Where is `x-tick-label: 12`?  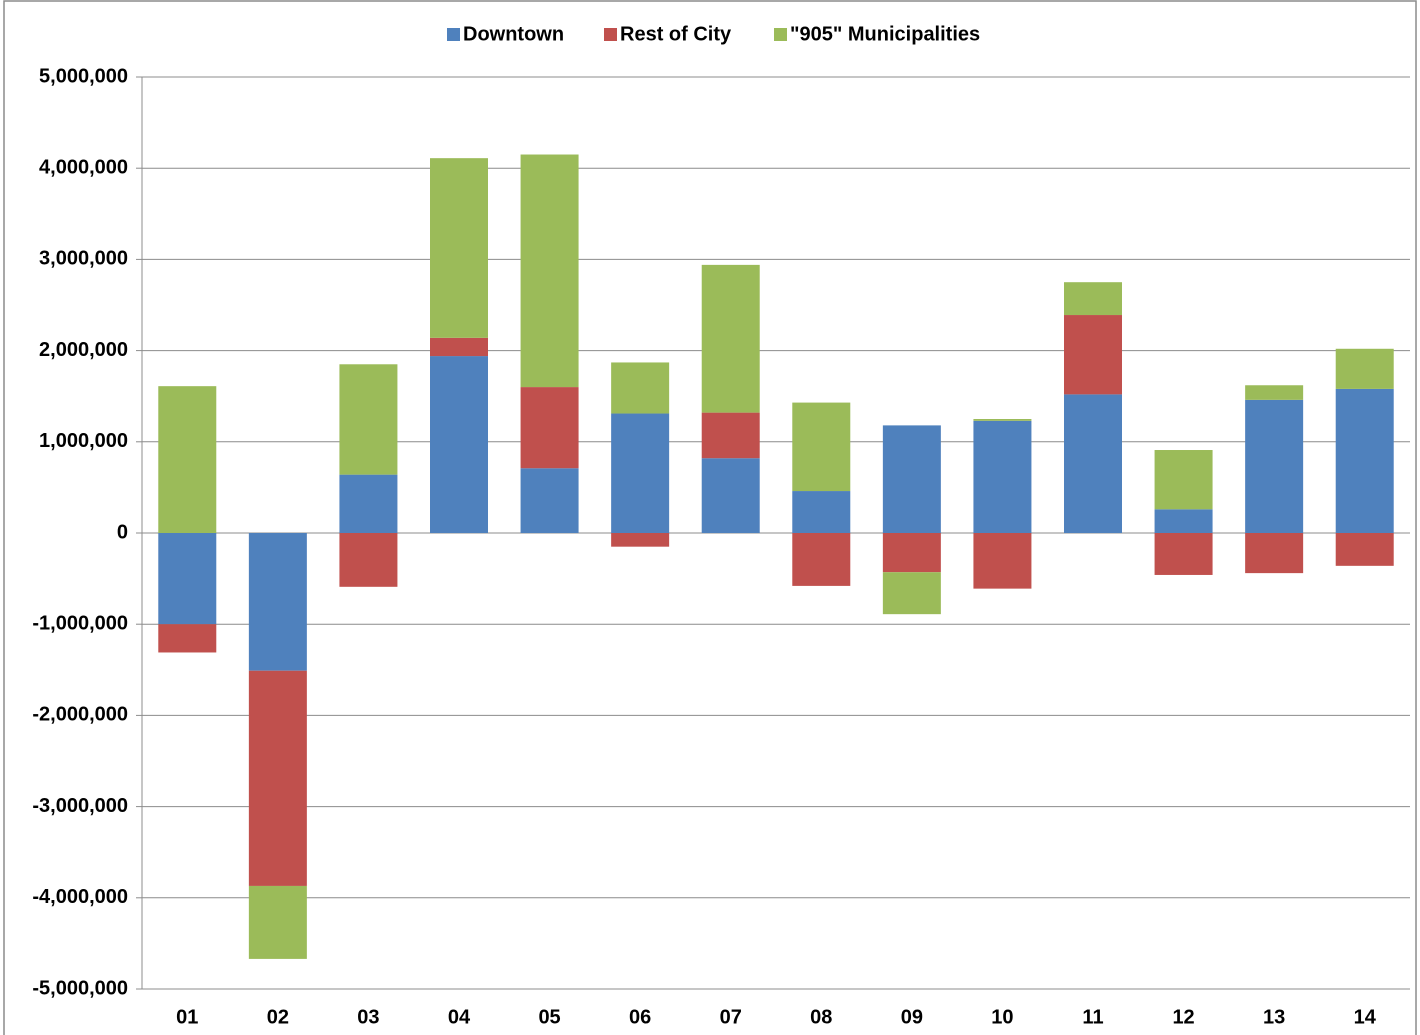 x-tick-label: 12 is located at coordinates (1183, 1017).